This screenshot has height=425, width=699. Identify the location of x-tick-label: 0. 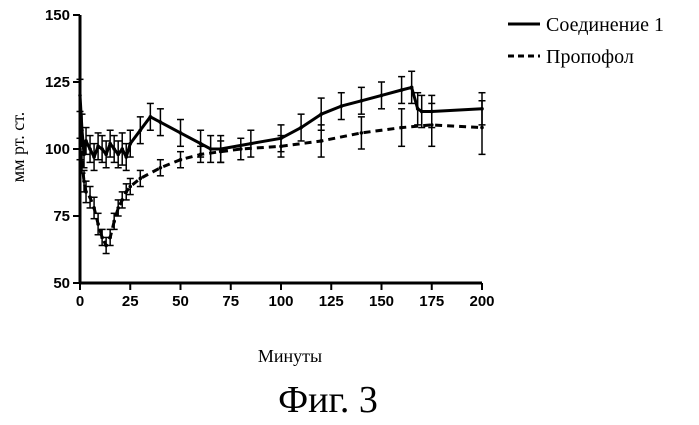
(80, 301).